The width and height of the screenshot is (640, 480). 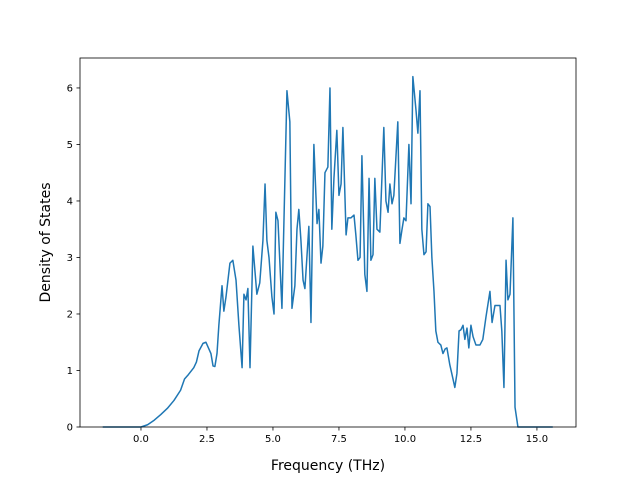 What do you see at coordinates (328, 466) in the screenshot?
I see `x-axis-label: Frequency (THz)` at bounding box center [328, 466].